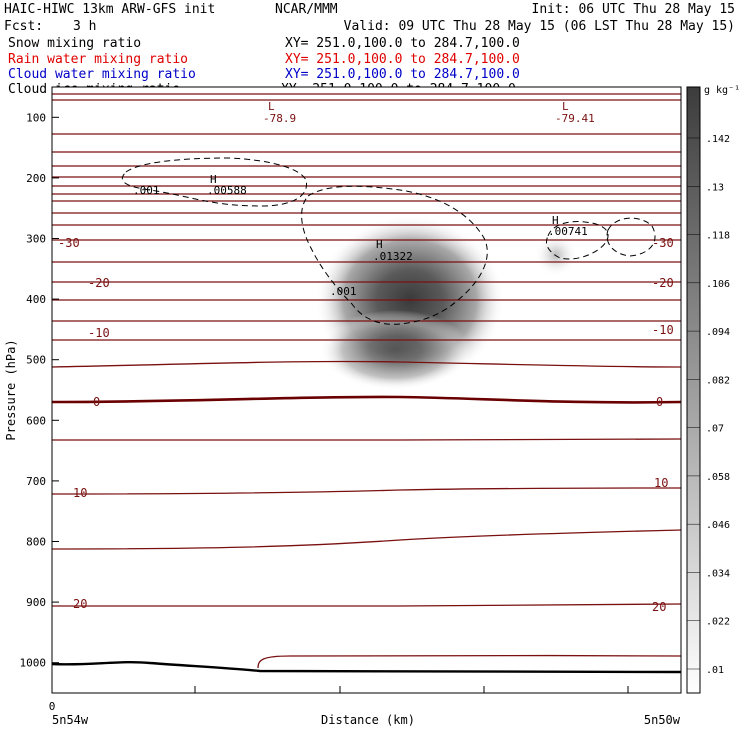  Describe the element at coordinates (402, 43) in the screenshot. I see `field-xy-snow: XY= 251.0,100.0 to 284.7,100.0` at that location.